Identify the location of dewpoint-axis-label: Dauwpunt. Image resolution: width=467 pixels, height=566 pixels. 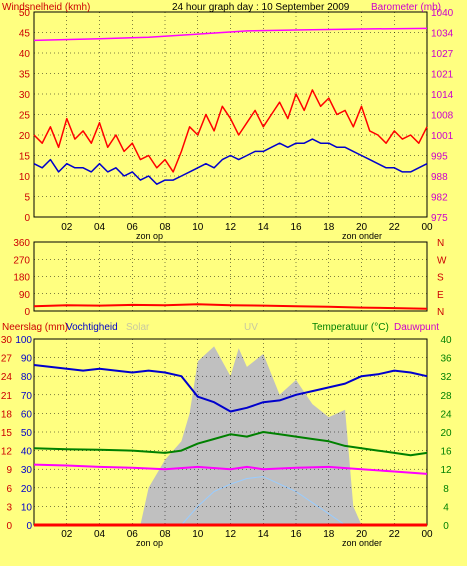
(416, 327).